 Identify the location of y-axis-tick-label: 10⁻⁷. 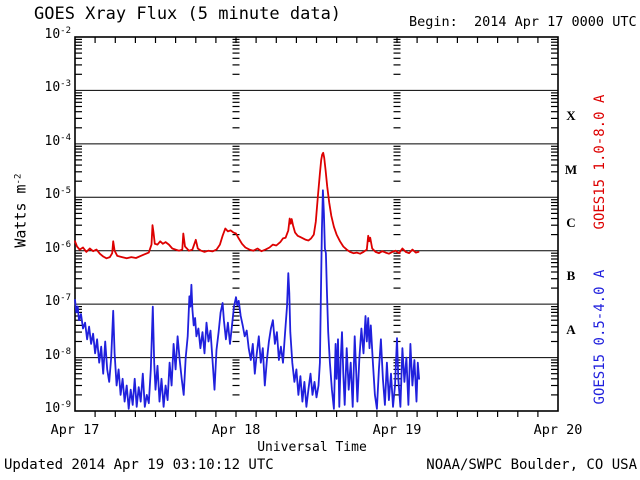
(58, 301).